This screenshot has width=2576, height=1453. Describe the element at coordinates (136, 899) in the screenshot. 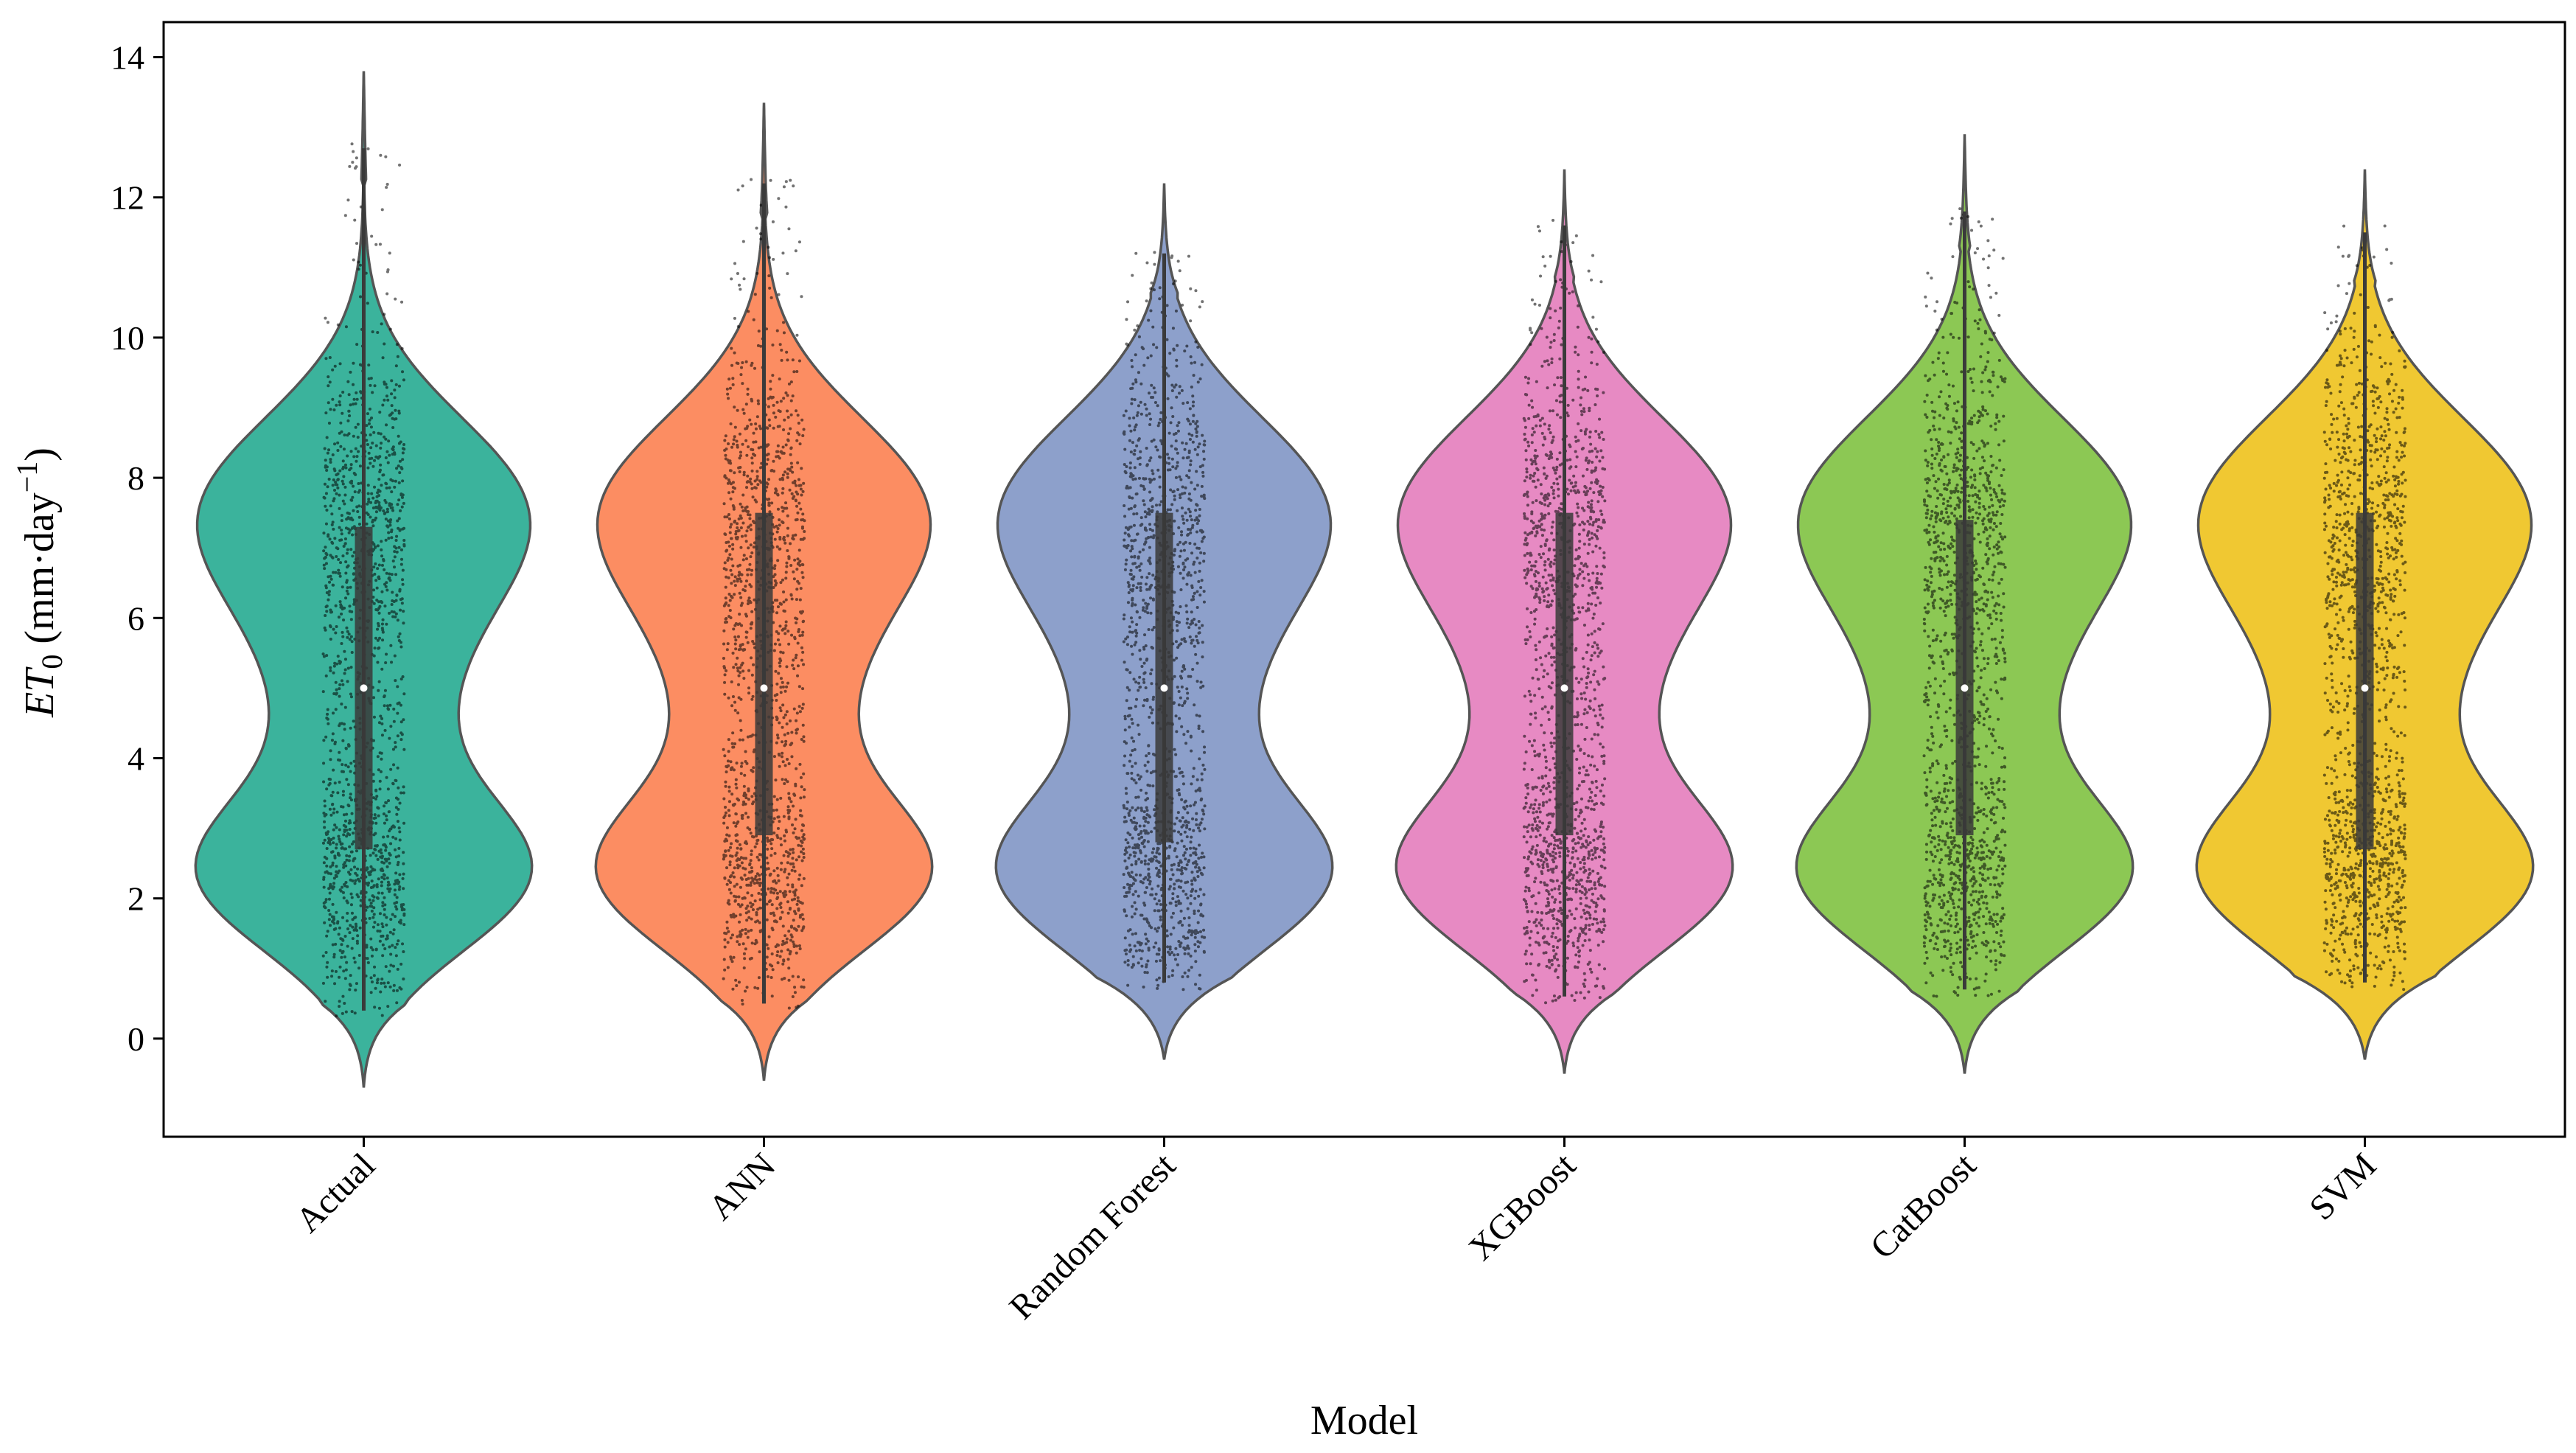

I see `y-tick-label: 2` at that location.